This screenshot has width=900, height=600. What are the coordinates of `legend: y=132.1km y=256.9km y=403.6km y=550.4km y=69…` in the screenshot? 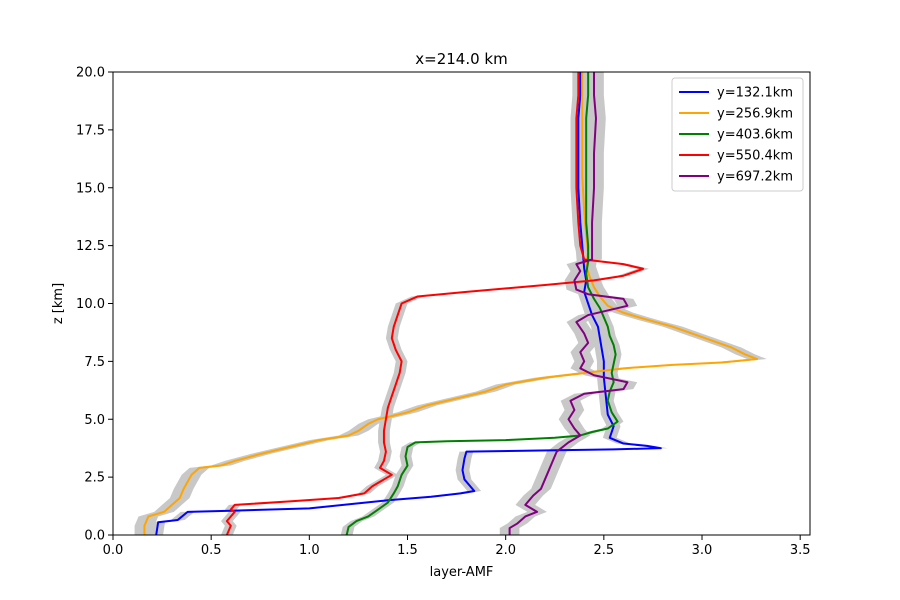 It's located at (737, 134).